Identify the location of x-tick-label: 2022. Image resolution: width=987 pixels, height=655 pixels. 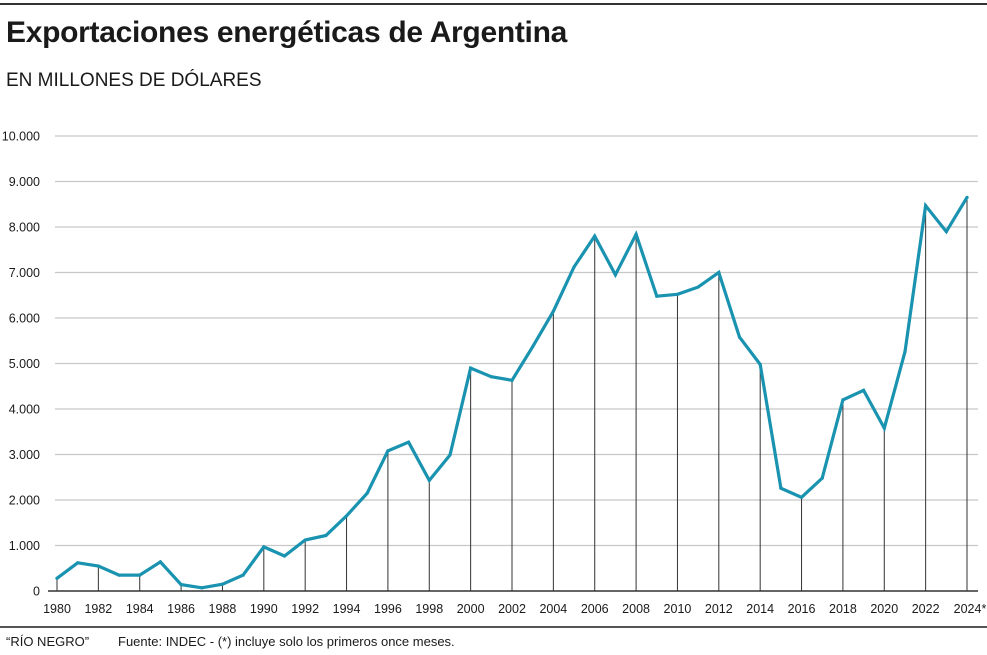
(926, 609).